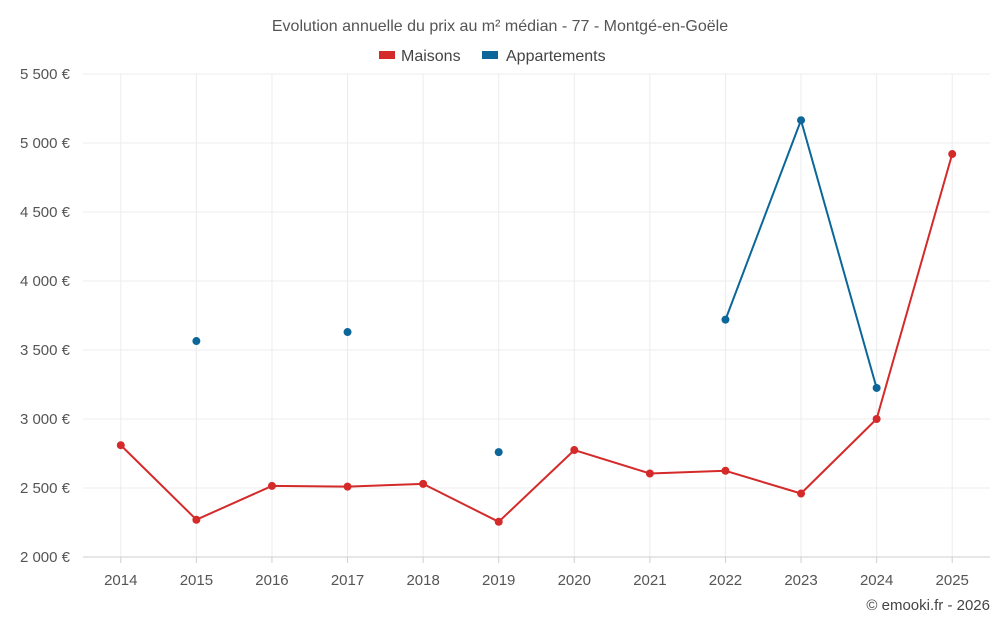 This screenshot has width=1000, height=625. I want to click on legend-swatch-maisons, so click(387, 55).